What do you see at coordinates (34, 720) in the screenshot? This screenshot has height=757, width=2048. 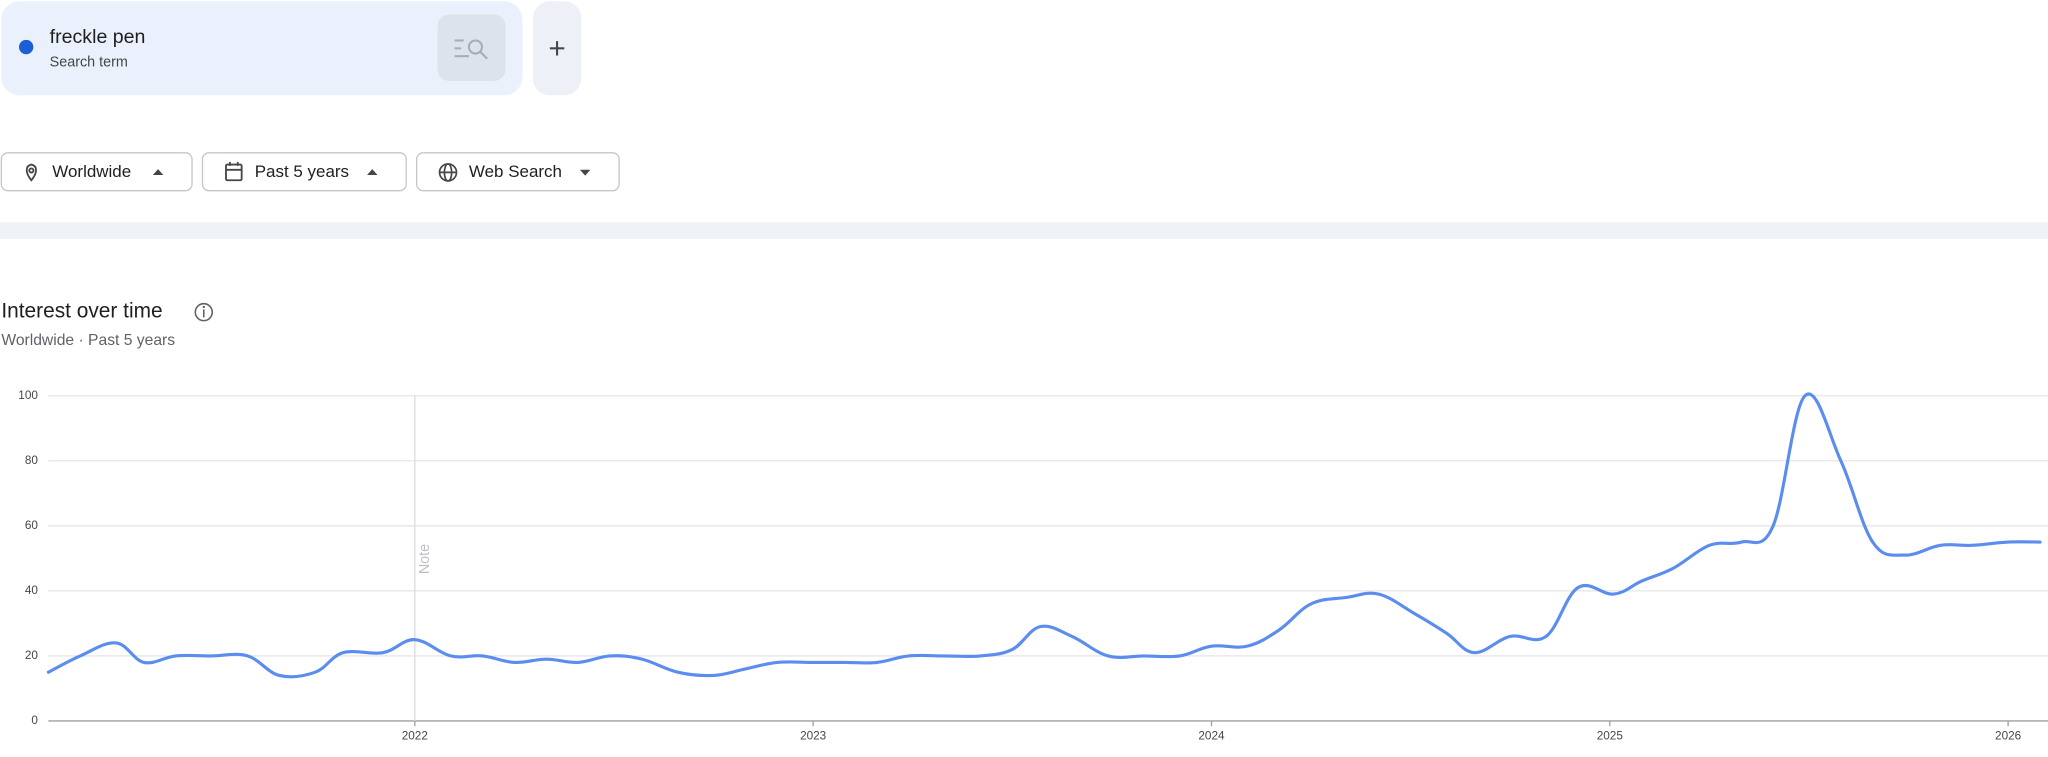 I see `y-tick-label: 0` at bounding box center [34, 720].